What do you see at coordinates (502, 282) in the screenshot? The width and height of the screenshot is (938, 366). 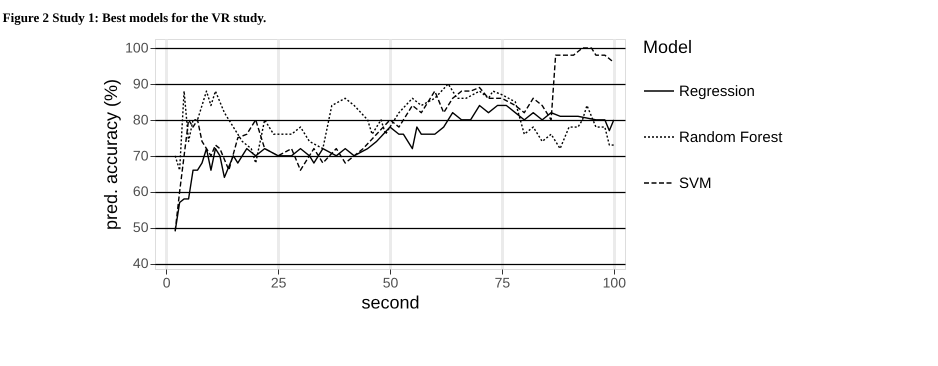 I see `x-tick-label: 75` at bounding box center [502, 282].